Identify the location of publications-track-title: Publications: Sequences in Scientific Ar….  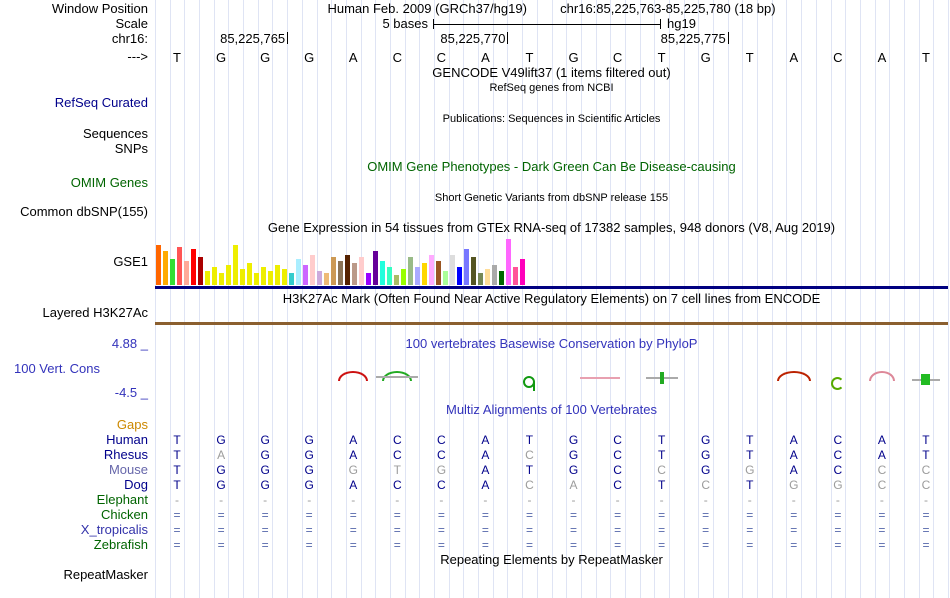
(551, 119).